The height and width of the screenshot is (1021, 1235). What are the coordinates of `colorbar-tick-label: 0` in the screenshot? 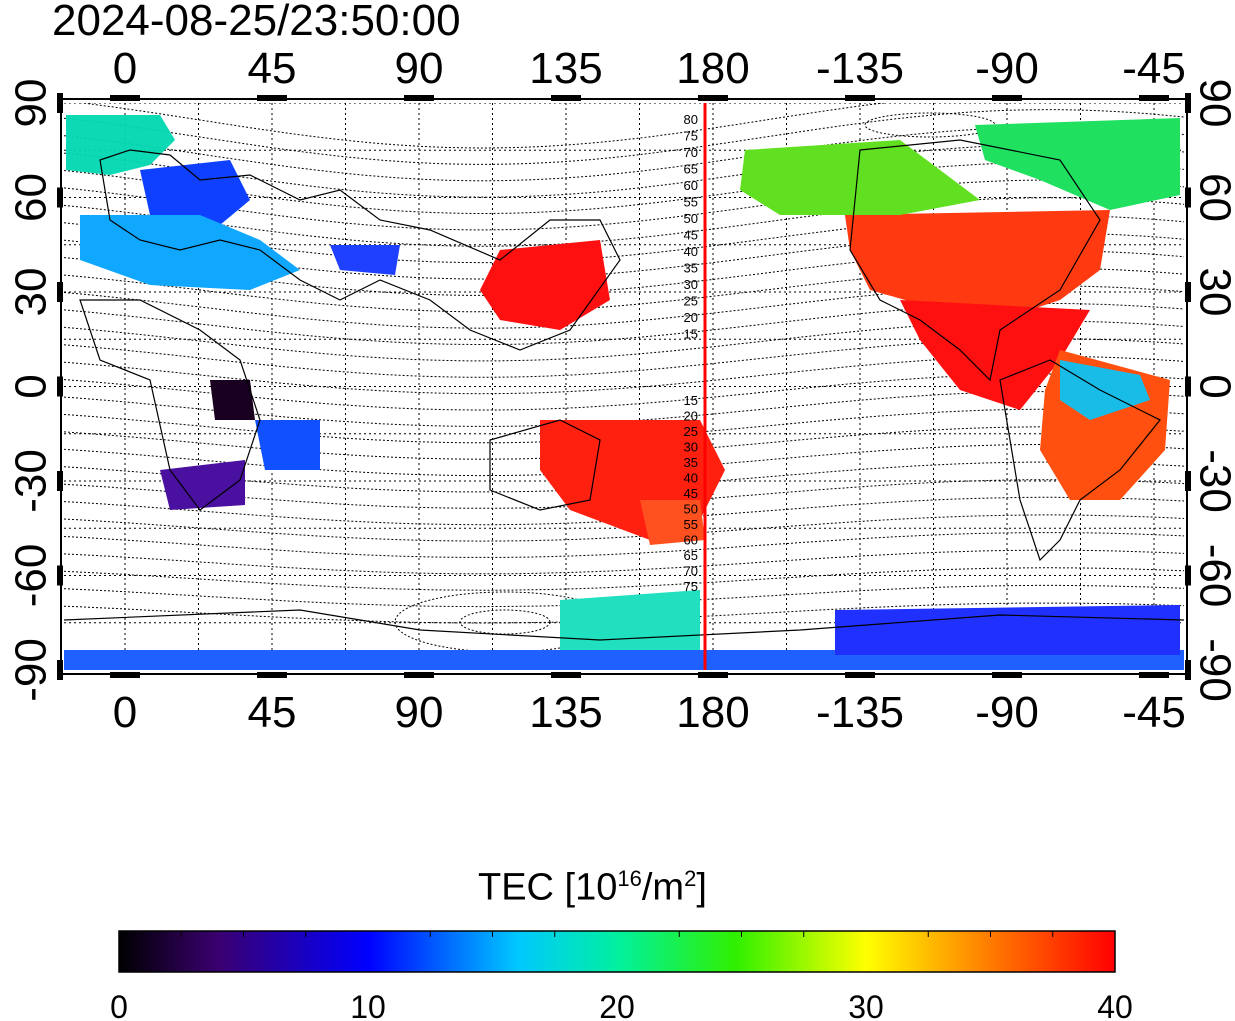 It's located at (119, 1005).